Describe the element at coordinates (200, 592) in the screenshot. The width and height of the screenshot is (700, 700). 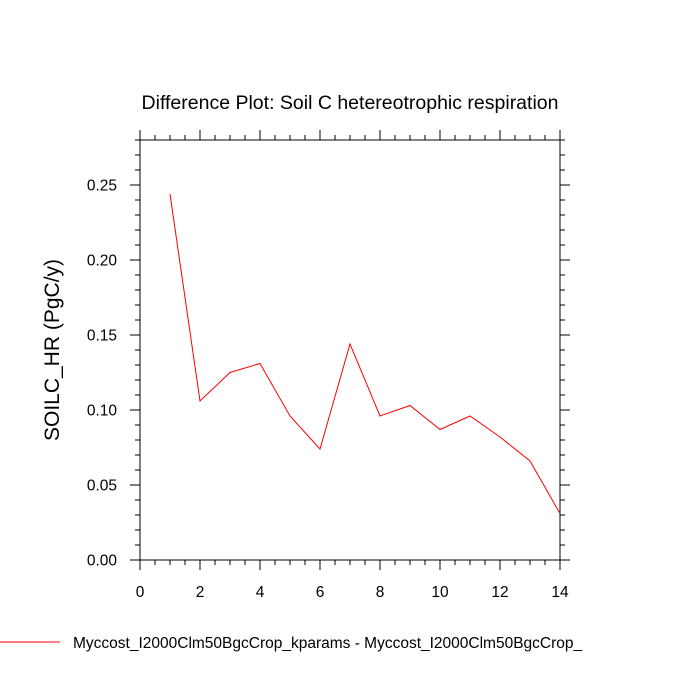
I see `x-tick-label: 2` at that location.